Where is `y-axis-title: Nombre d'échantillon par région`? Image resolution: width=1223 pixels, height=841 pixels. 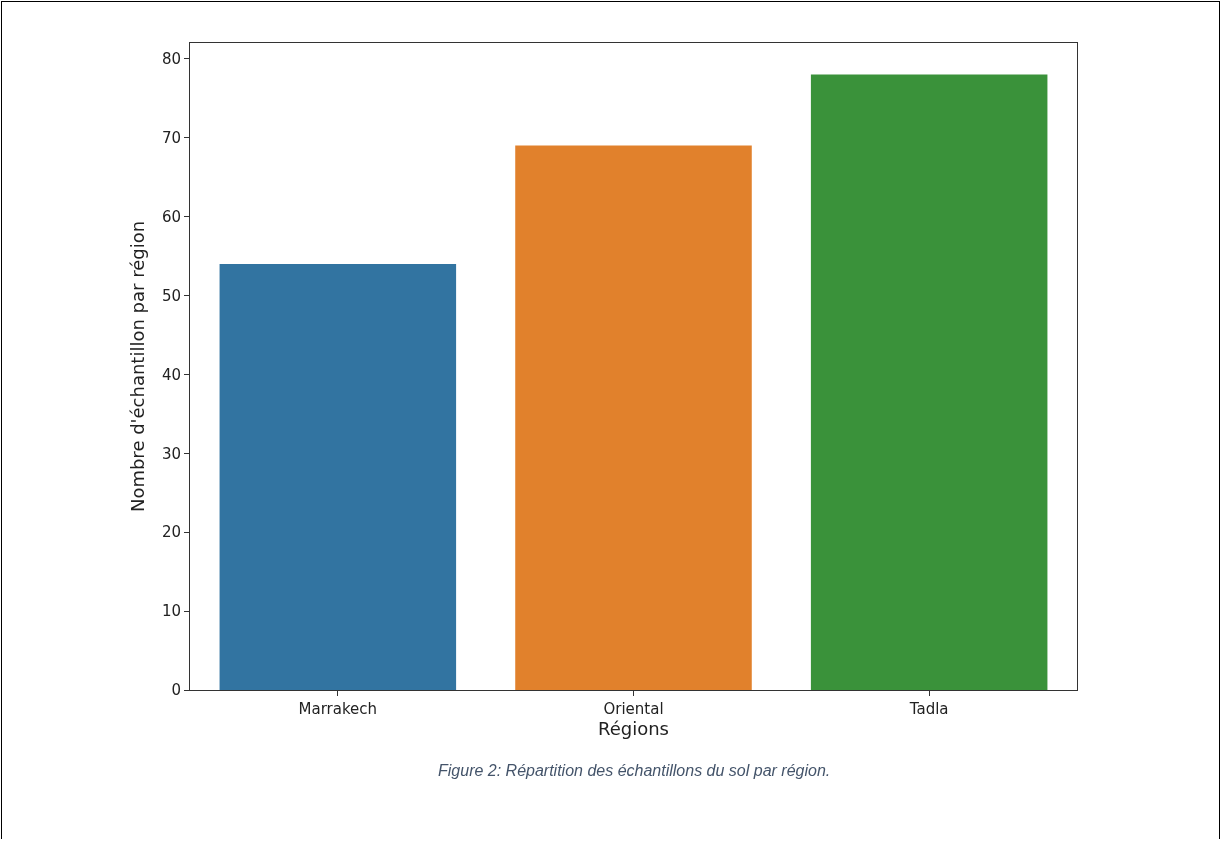
y-axis-title: Nombre d'échantillon par région is located at coordinates (137, 366).